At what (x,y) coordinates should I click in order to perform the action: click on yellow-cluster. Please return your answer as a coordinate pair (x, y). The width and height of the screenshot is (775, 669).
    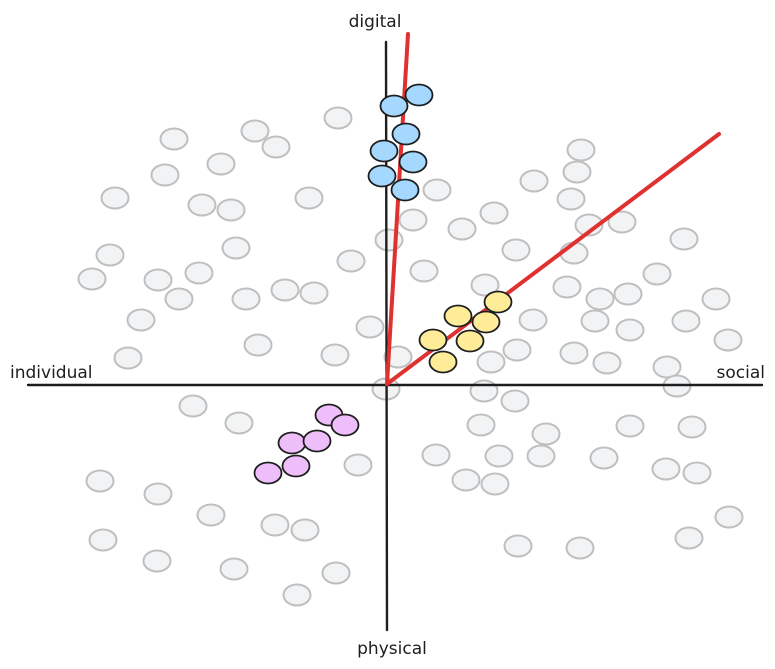
    Looking at the image, I should click on (465, 332).